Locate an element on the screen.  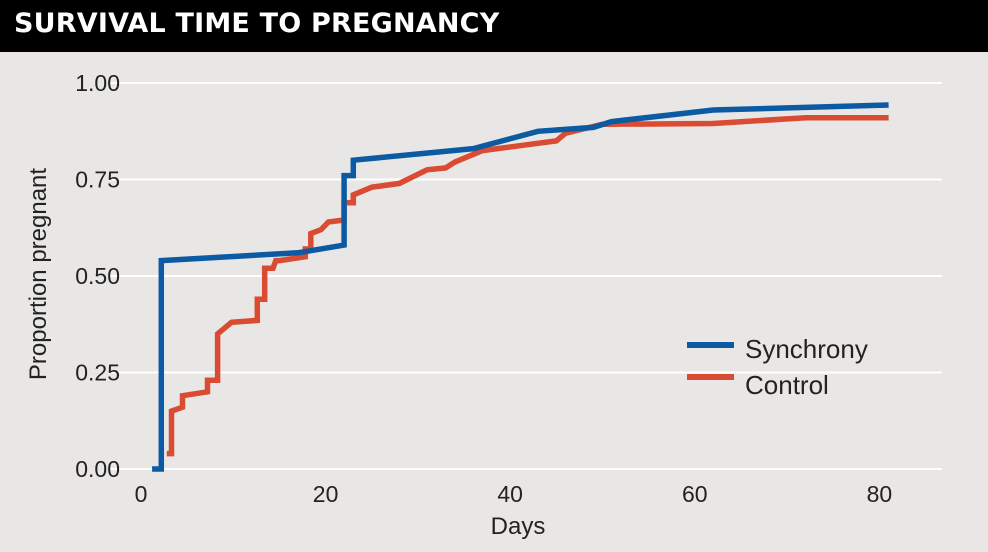
y-tick-label: 0.50 is located at coordinates (97, 276).